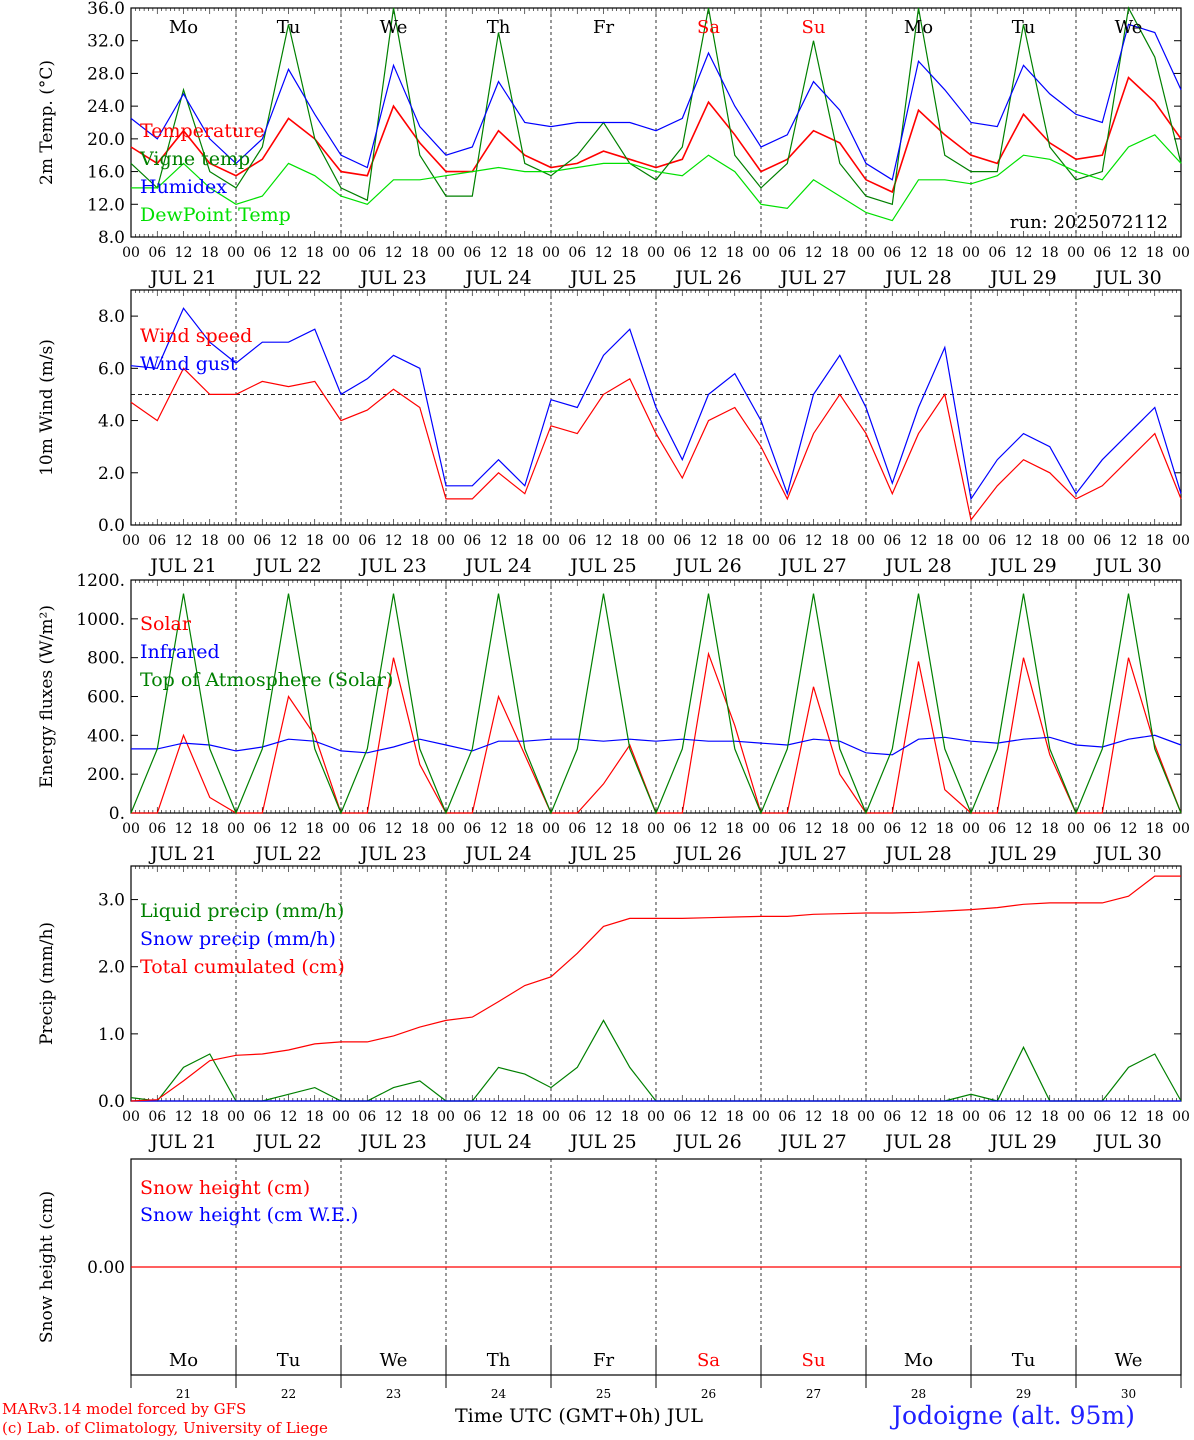 The height and width of the screenshot is (1440, 1194). Describe the element at coordinates (287, 1142) in the screenshot. I see `date-label: JUL 22` at that location.